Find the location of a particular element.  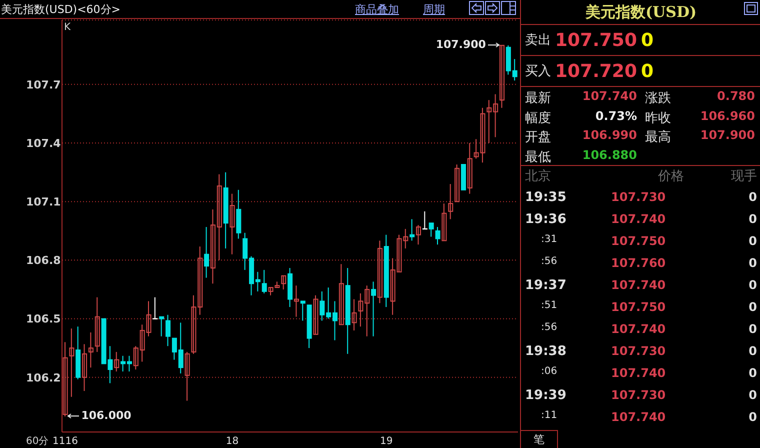

text: 107.720 is located at coordinates (596, 71).